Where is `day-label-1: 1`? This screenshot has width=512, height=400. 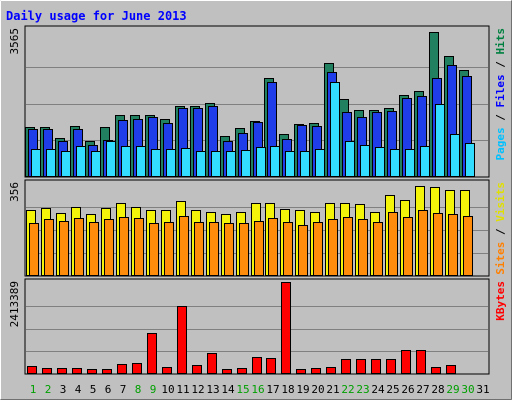
day-label-1: 1 is located at coordinates (33, 389).